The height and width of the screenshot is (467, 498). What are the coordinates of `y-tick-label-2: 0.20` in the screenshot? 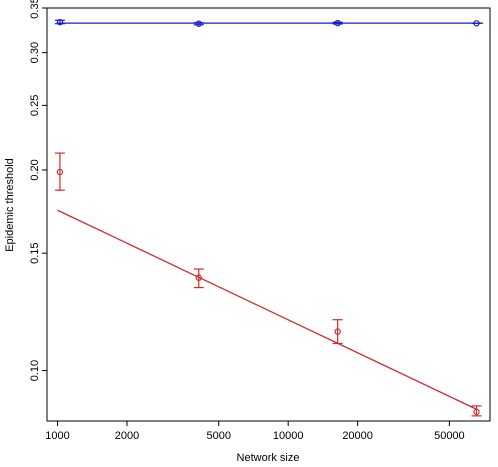 It's located at (35, 169).